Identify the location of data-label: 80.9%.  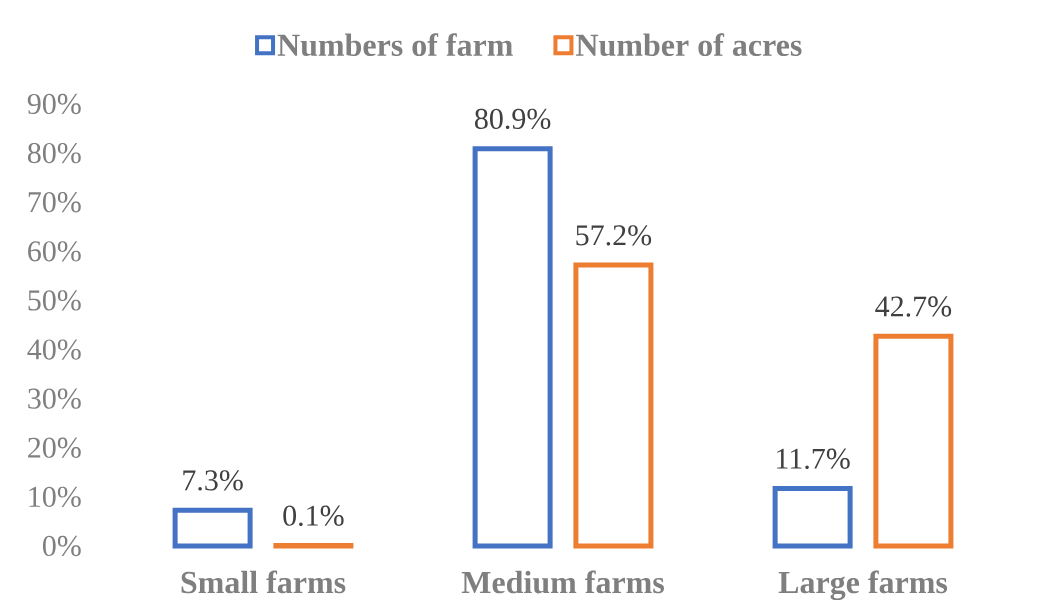
(513, 119).